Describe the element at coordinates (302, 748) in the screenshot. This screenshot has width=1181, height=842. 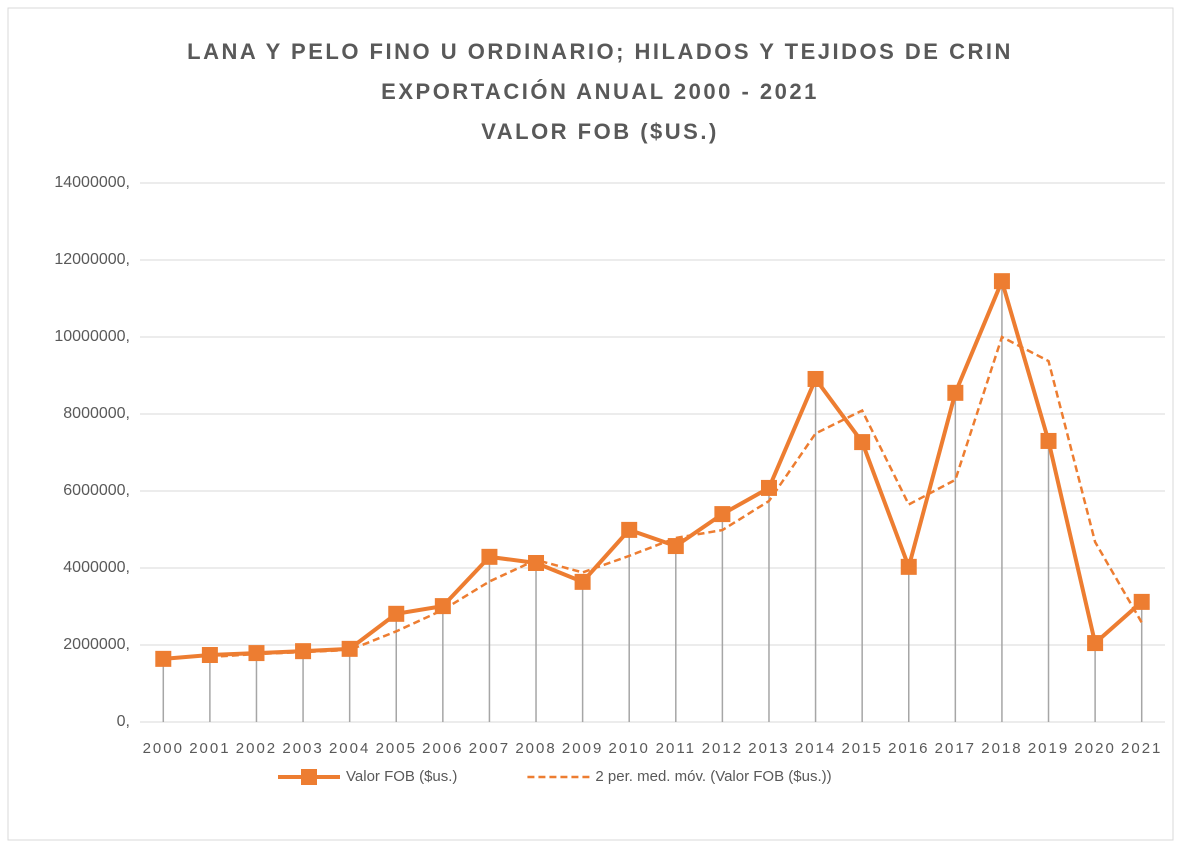
I see `x-tick-label: 2003` at that location.